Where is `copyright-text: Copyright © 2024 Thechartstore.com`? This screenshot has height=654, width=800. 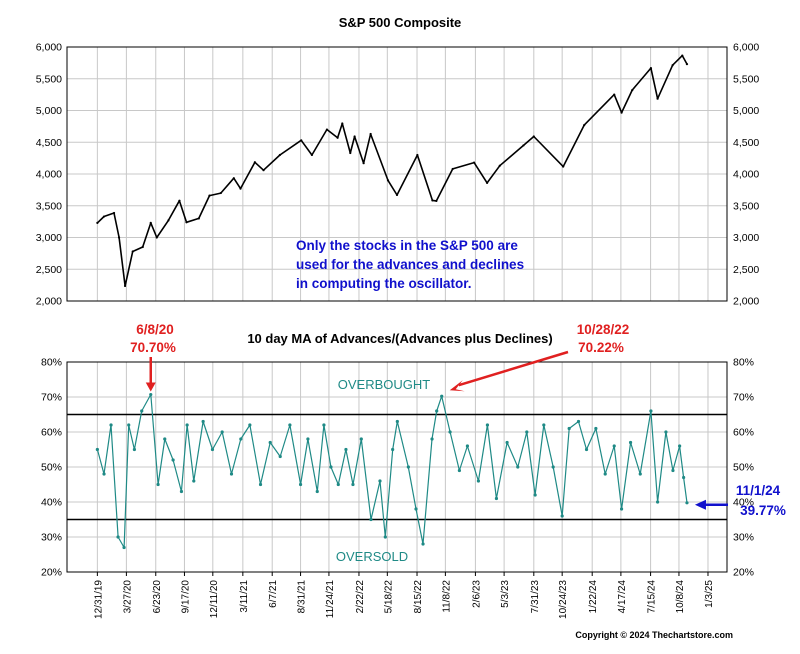
copyright-text: Copyright © 2024 Thechartstore.com is located at coordinates (654, 635).